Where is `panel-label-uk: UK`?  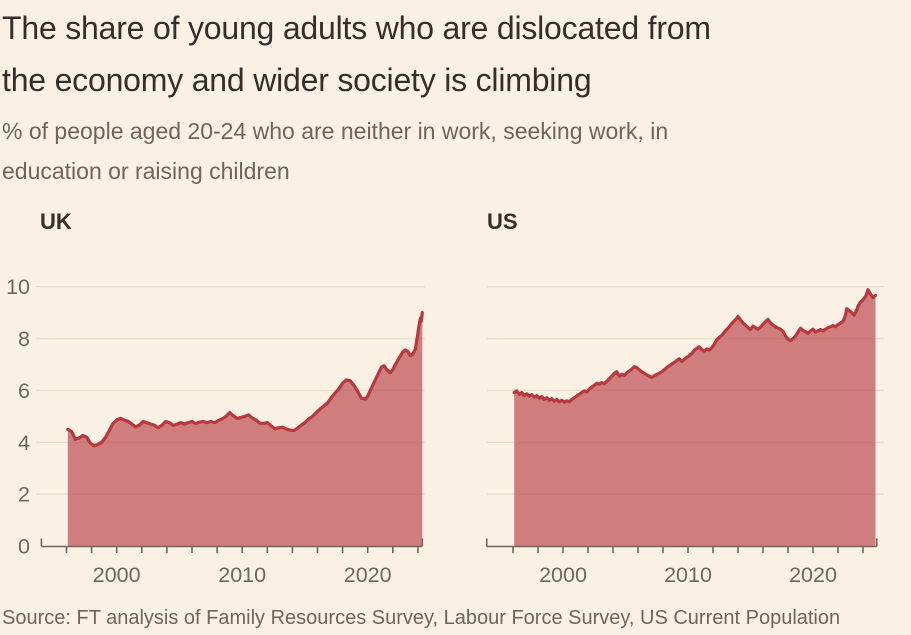
panel-label-uk: UK is located at coordinates (56, 221).